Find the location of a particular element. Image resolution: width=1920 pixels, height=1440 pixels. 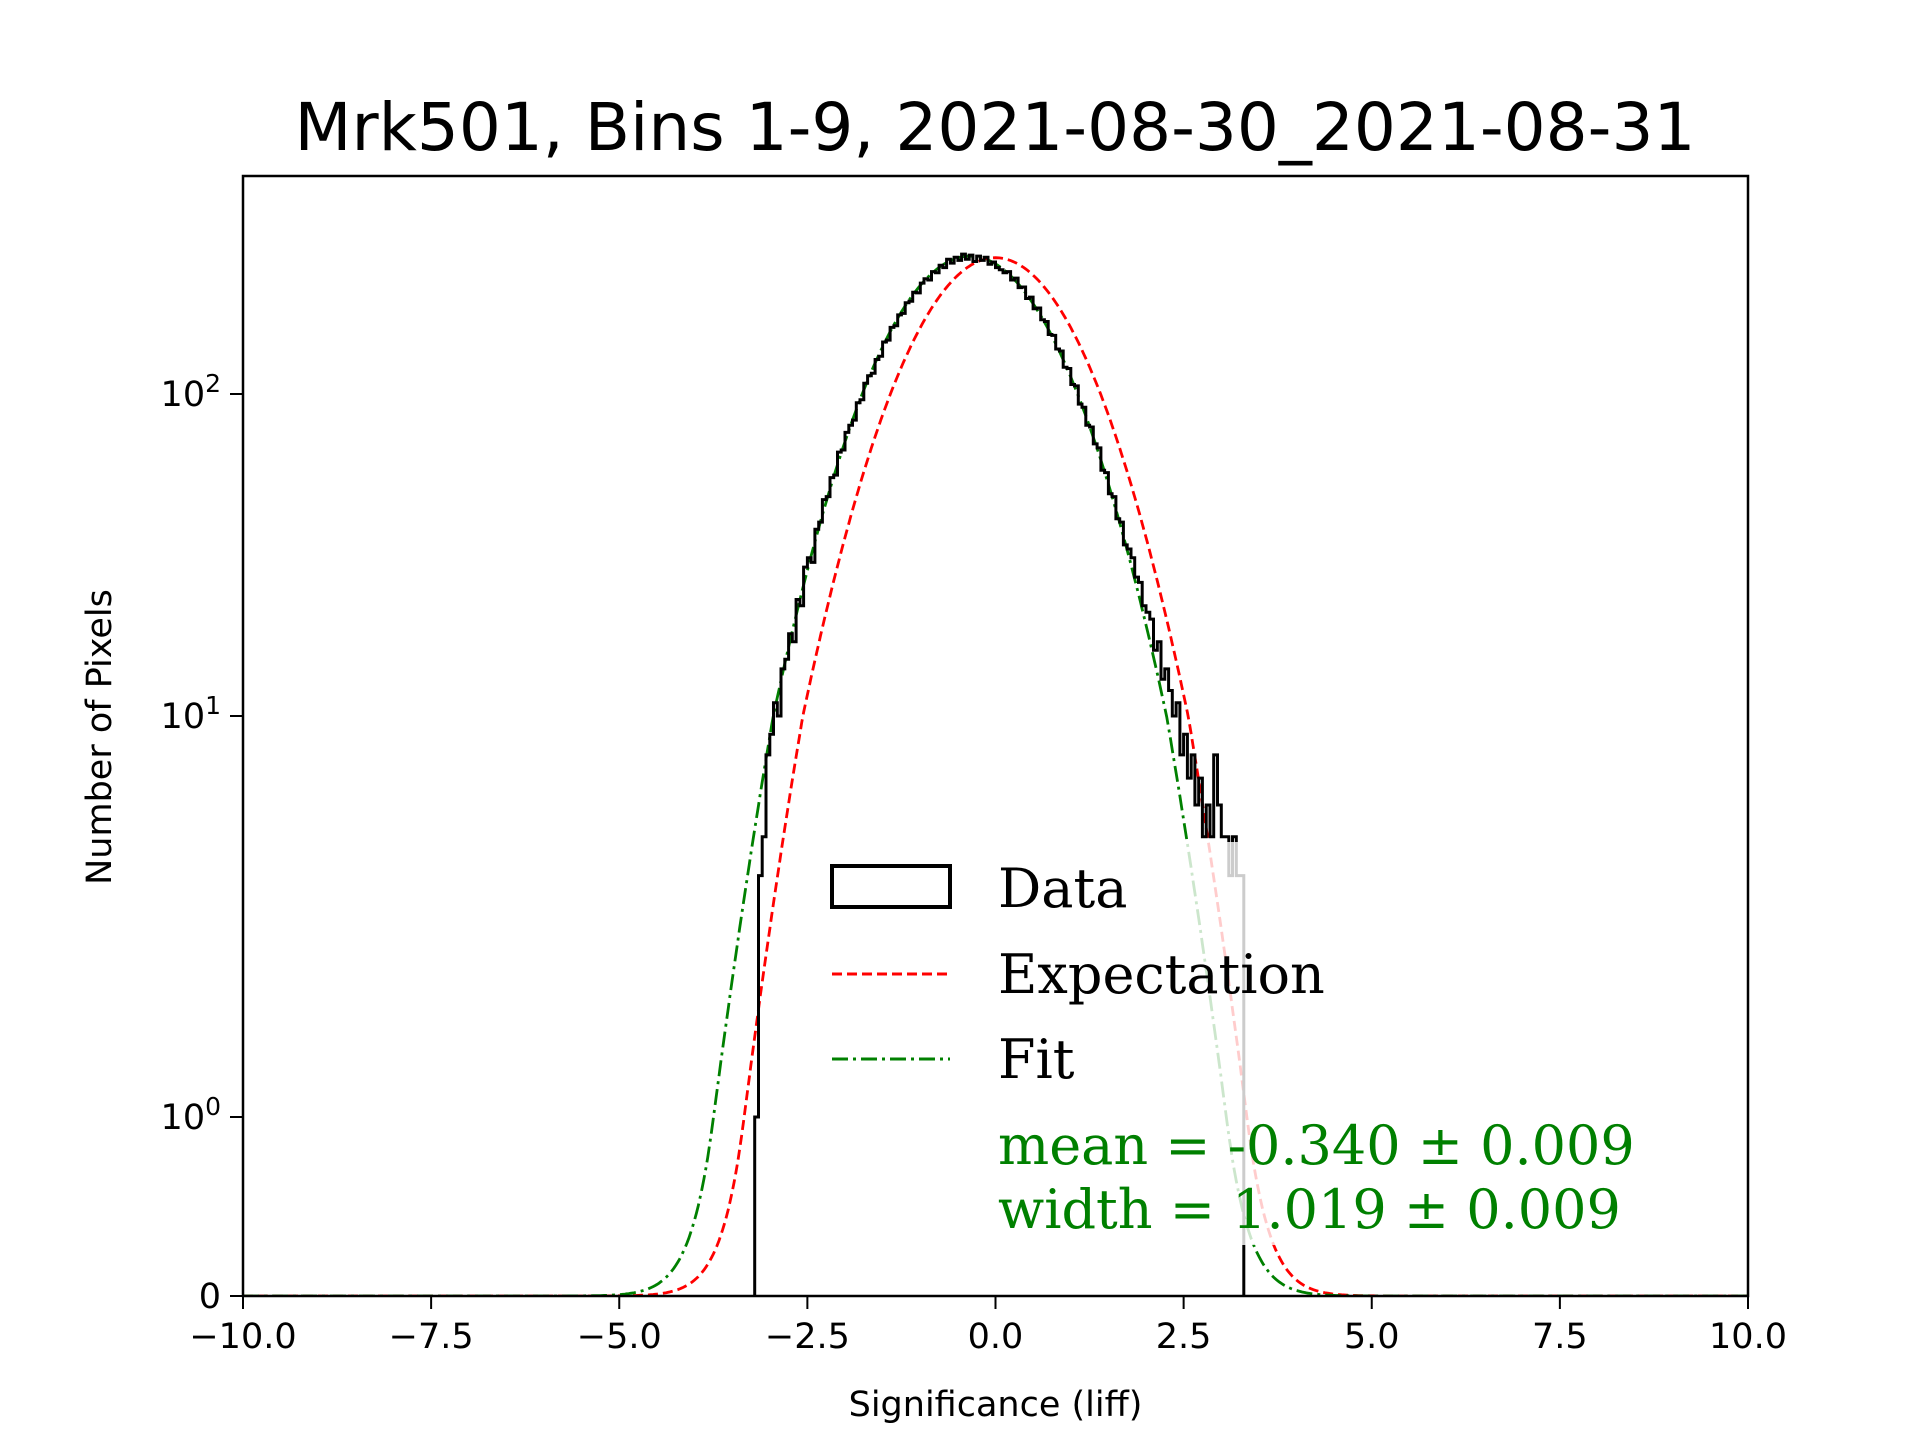

x-tick-label: −10.0 is located at coordinates (242, 1337).